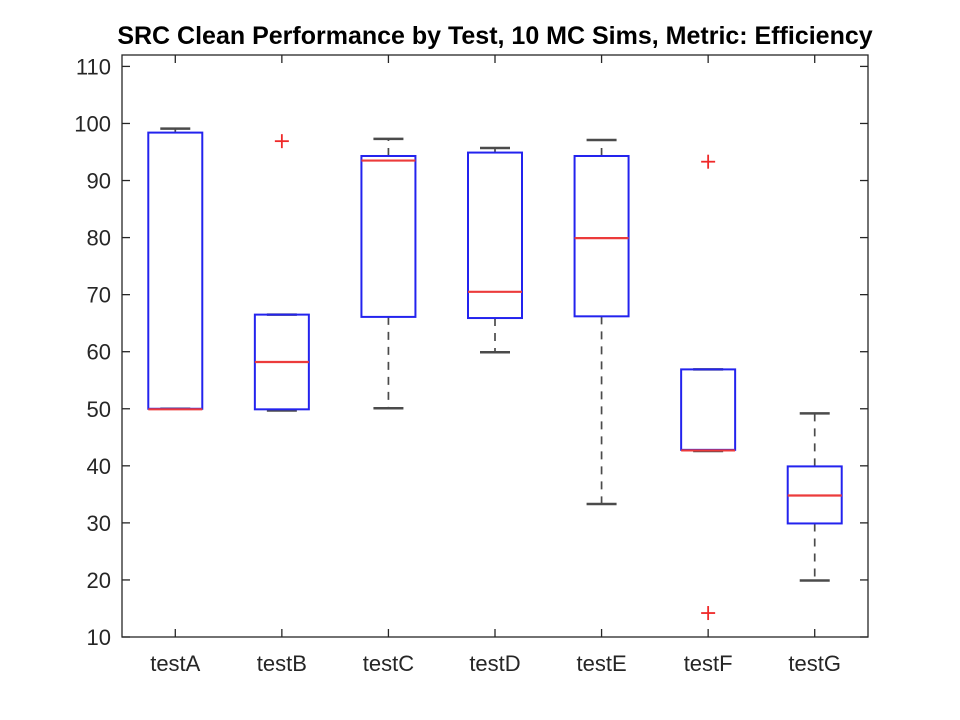 The height and width of the screenshot is (720, 960). Describe the element at coordinates (99, 181) in the screenshot. I see `y-tick-label: 90` at that location.